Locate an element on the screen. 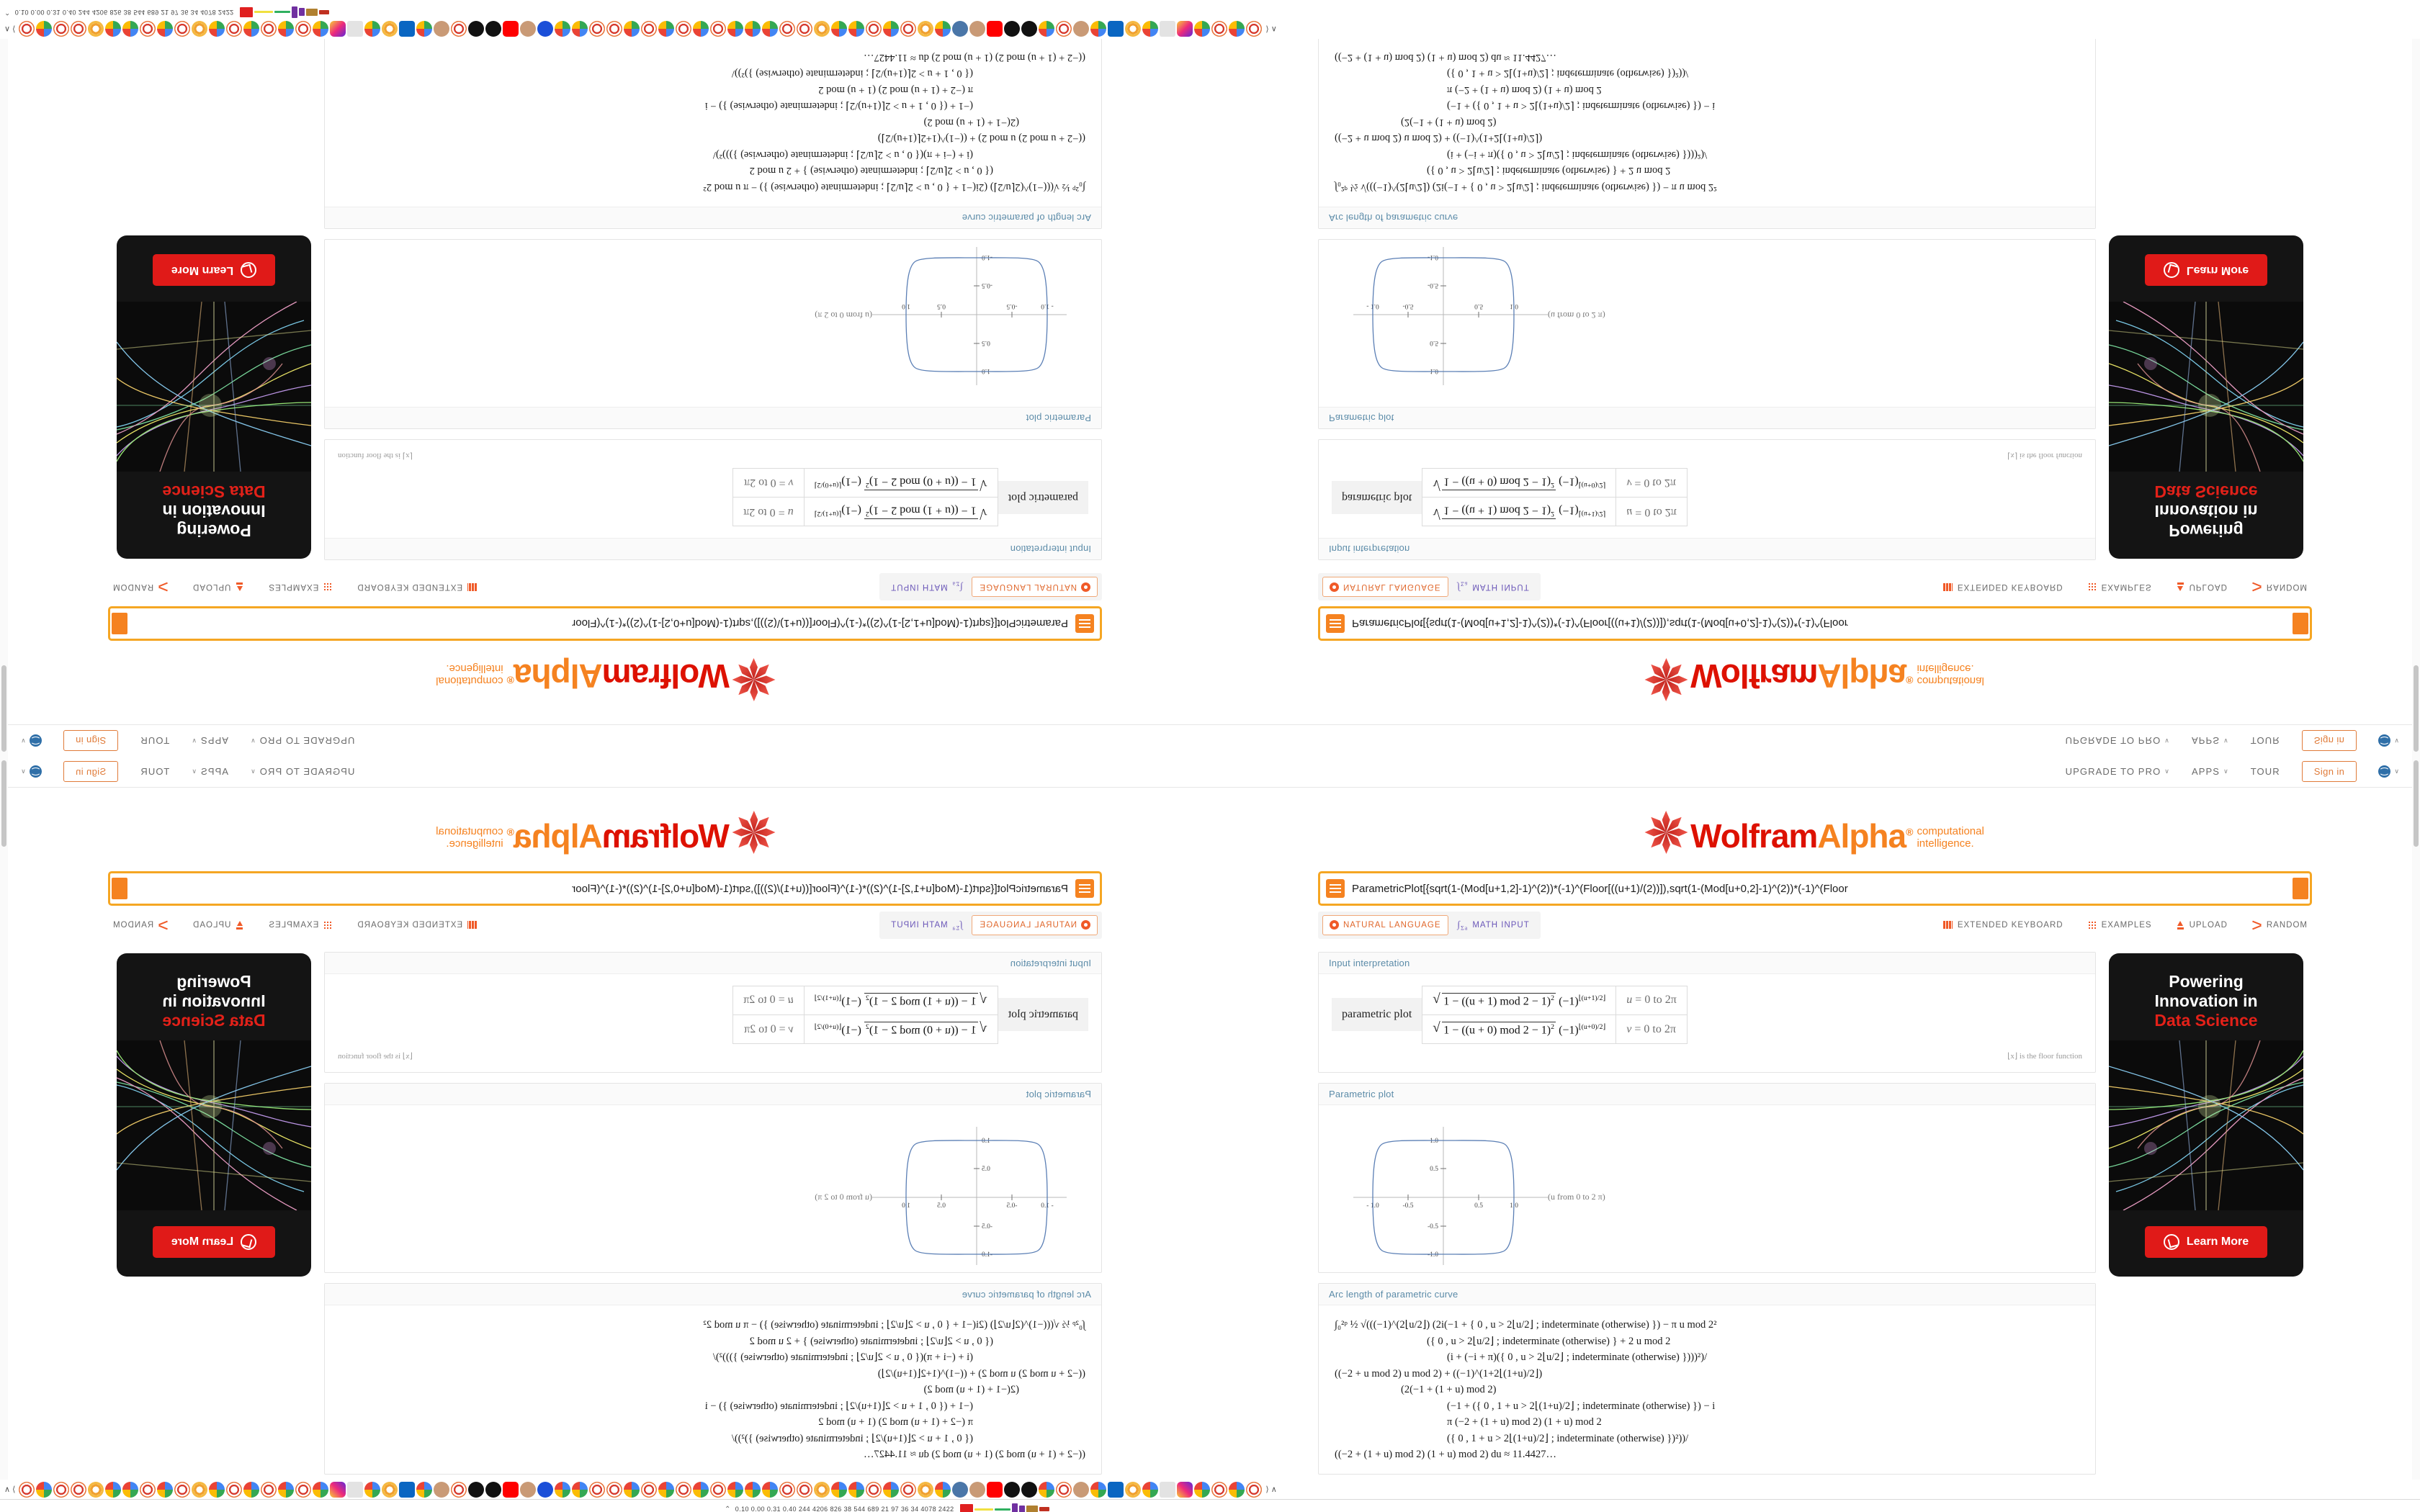 The width and height of the screenshot is (2420, 1512). browser-tab-strip-top: ∧ ⟨ ⟩ ∧ is located at coordinates (1210, 29).